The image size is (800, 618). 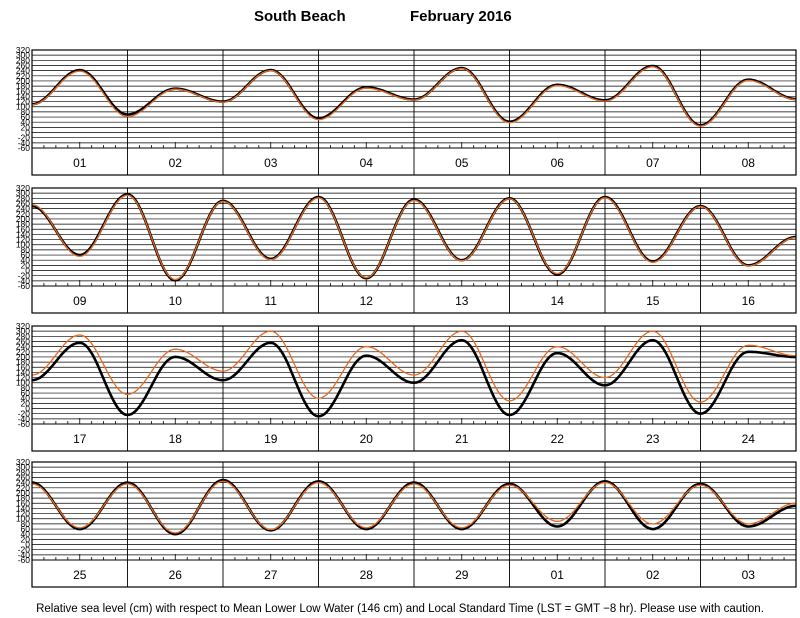 What do you see at coordinates (80, 301) in the screenshot?
I see `day-label: 09` at bounding box center [80, 301].